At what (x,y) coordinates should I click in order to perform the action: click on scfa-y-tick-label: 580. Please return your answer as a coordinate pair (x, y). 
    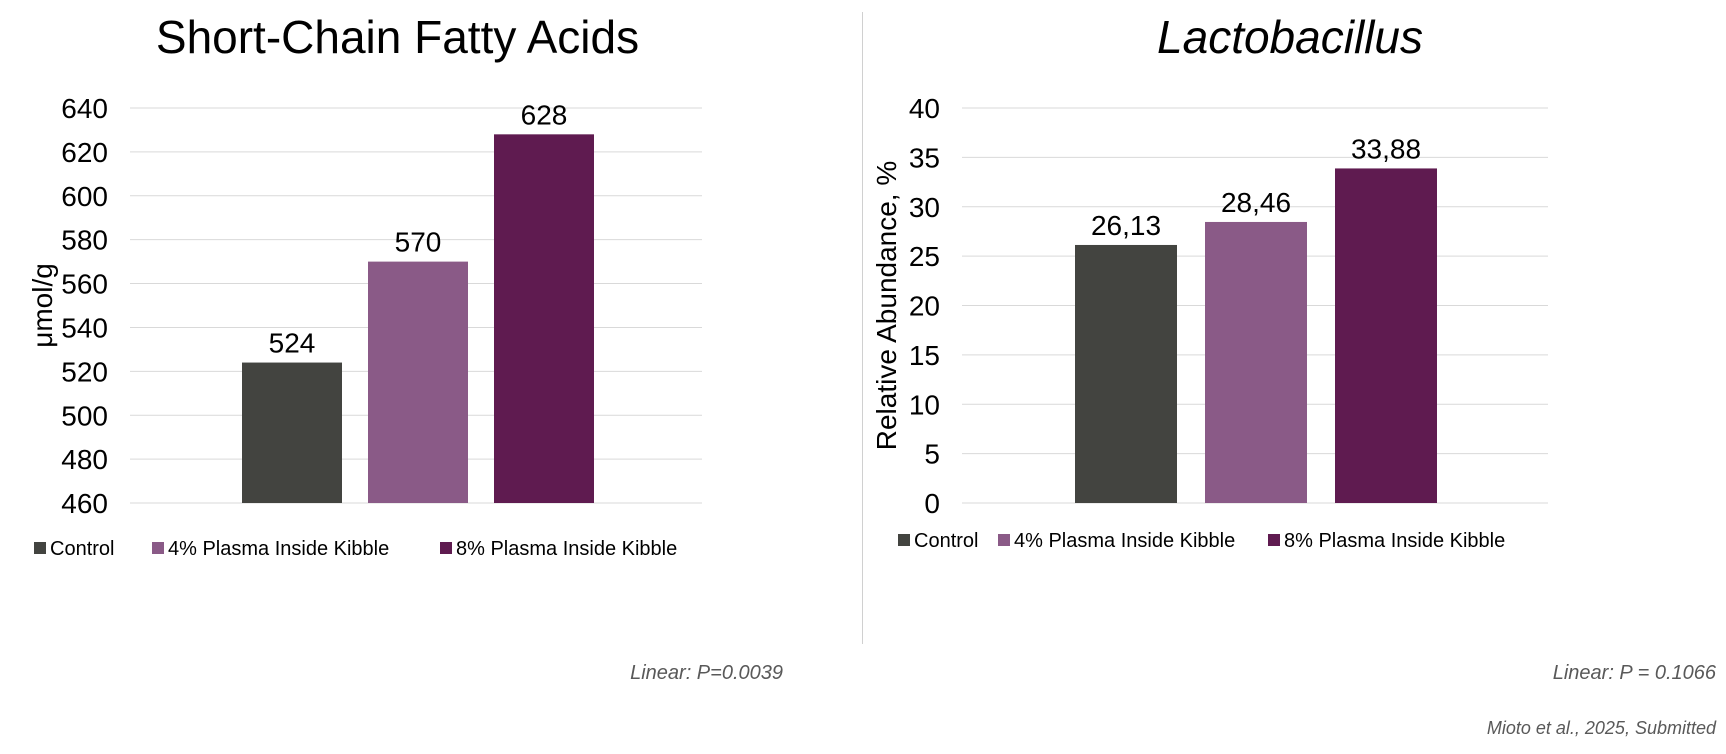
    Looking at the image, I should click on (84, 240).